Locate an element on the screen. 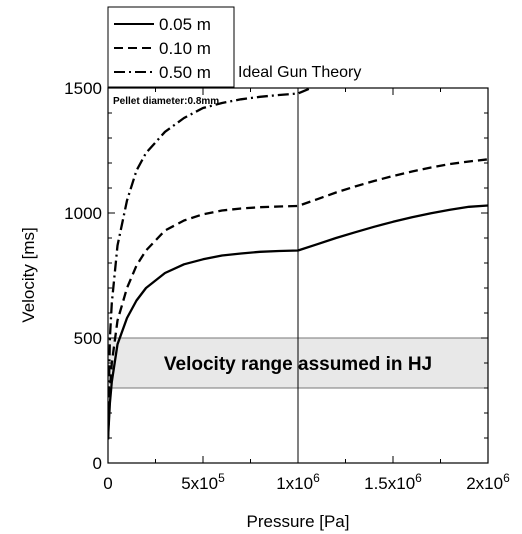  y-tick-label: 1500 is located at coordinates (83, 88).